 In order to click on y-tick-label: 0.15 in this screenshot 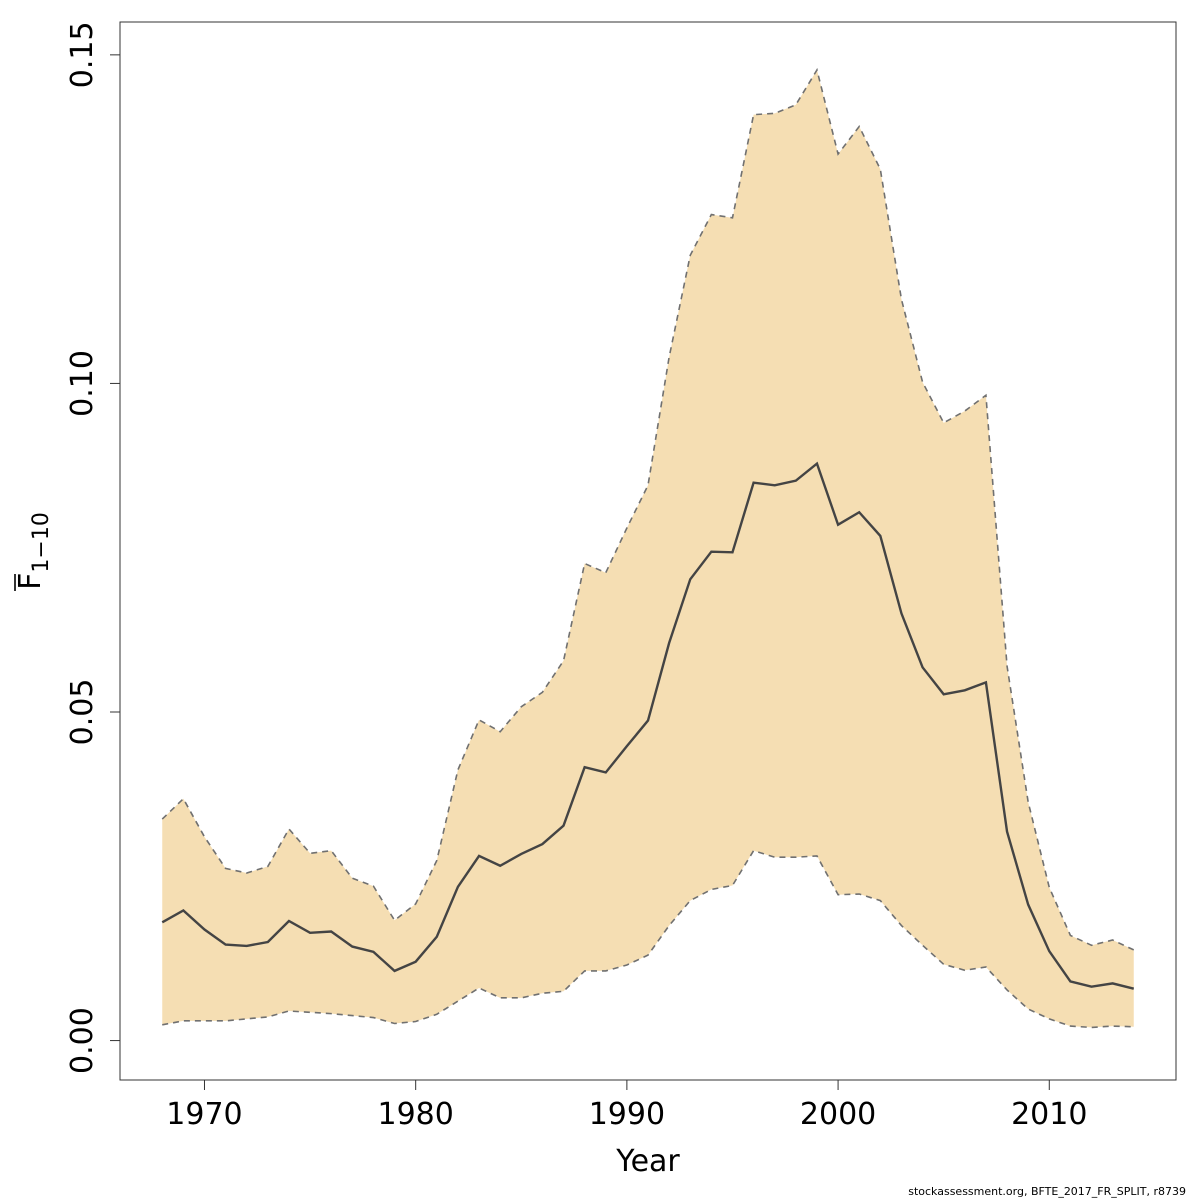, I will do `click(82, 54)`.